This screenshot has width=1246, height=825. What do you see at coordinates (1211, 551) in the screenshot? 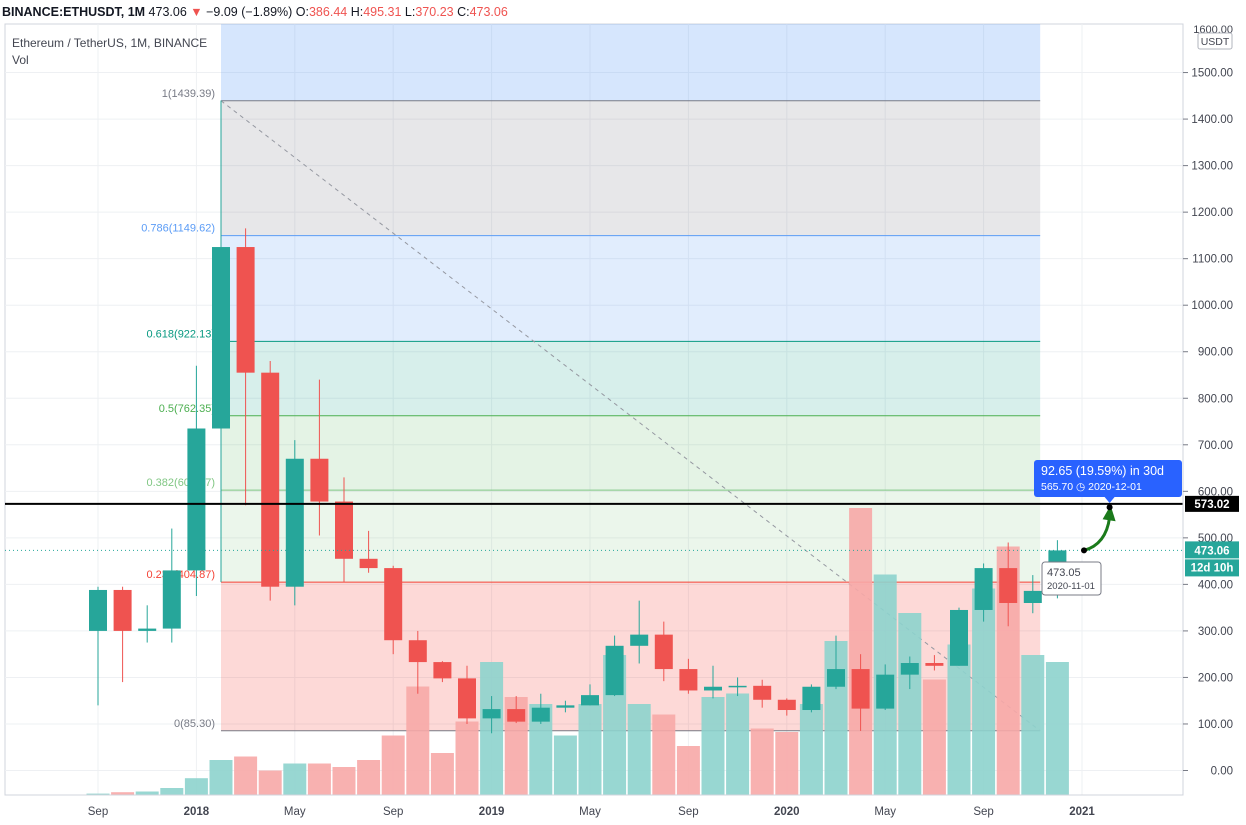
I see `last-price-badge-label: 473.06` at bounding box center [1211, 551].